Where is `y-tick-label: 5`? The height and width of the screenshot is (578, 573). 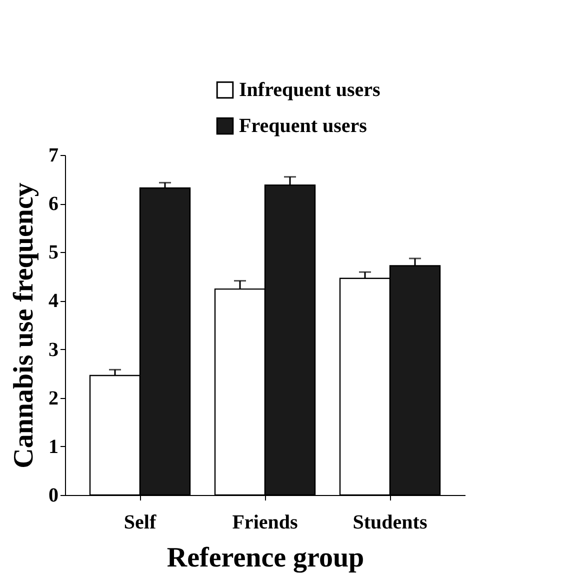
y-tick-label: 5 is located at coordinates (53, 253).